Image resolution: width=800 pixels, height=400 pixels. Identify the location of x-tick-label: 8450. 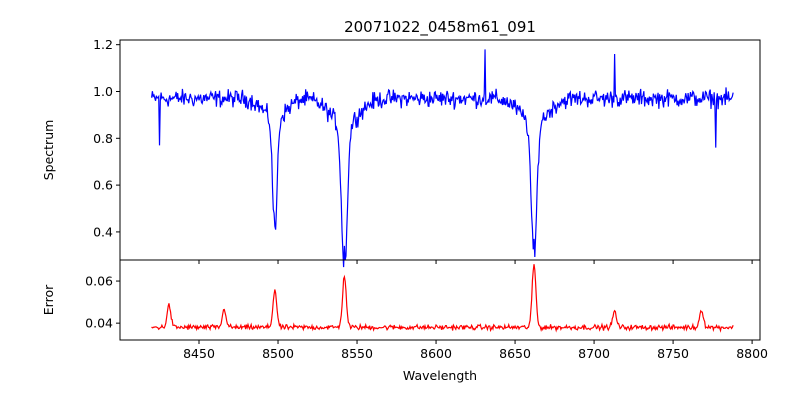
(199, 353).